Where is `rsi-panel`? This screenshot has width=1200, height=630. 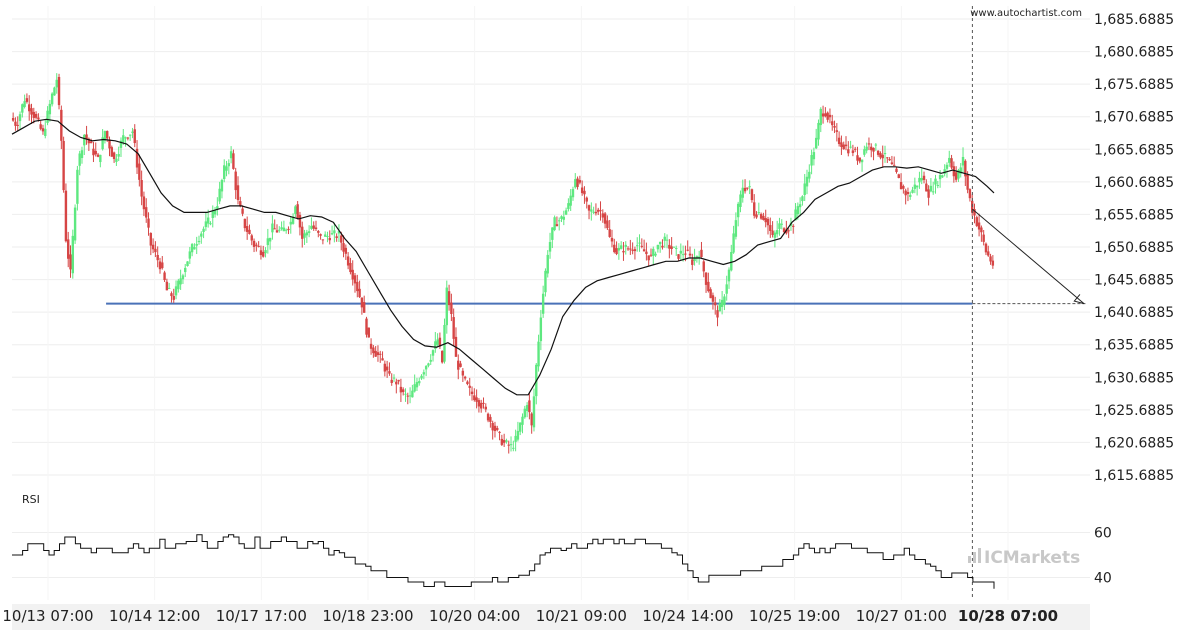
rsi-panel is located at coordinates (503, 561).